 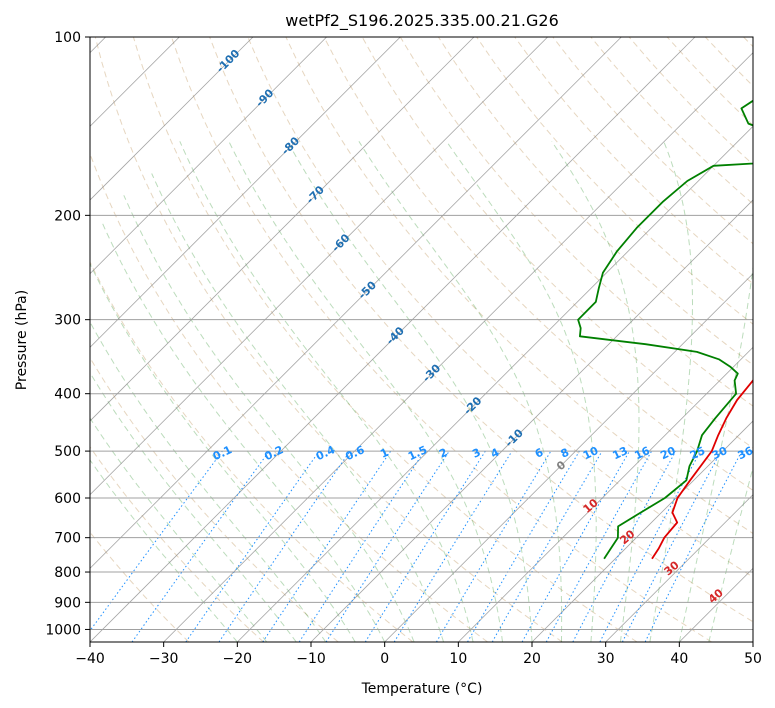 I want to click on mixing-ratio-label: 16, so click(x=643, y=453).